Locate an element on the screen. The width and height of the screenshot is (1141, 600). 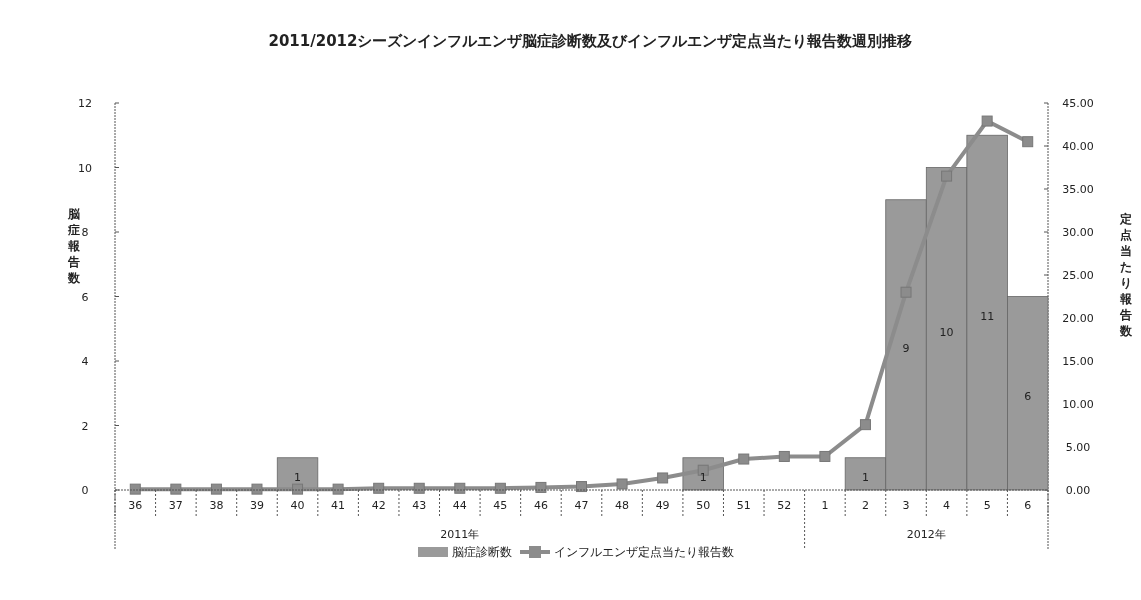
x-tick-label: 3 is located at coordinates (906, 505).